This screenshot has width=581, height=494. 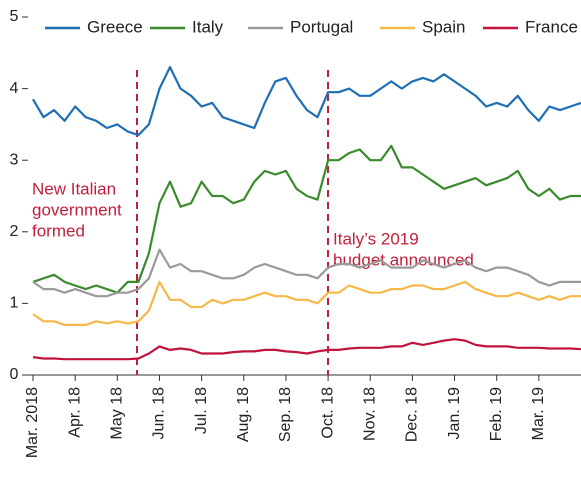 I want to click on y-tick-label: 3, so click(x=14, y=159).